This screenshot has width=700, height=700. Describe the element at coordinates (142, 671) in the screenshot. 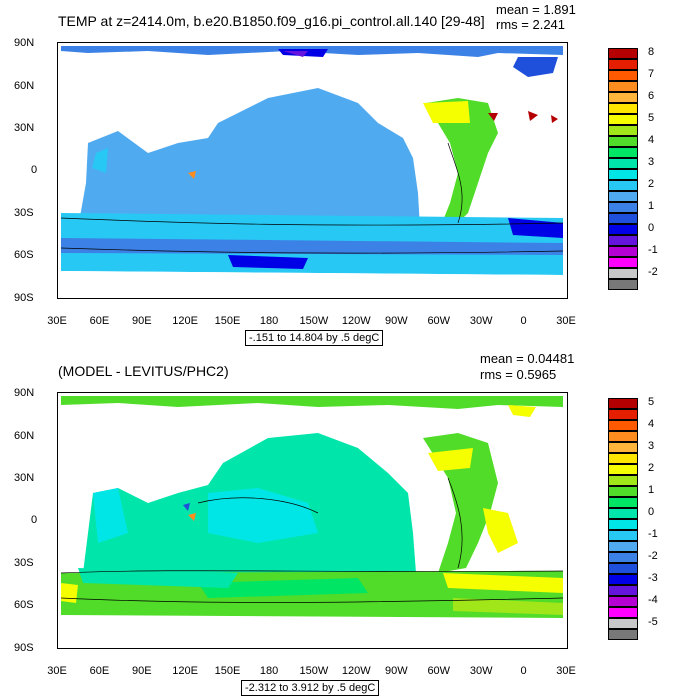

I see `panel-2-lon-label: 90E` at that location.